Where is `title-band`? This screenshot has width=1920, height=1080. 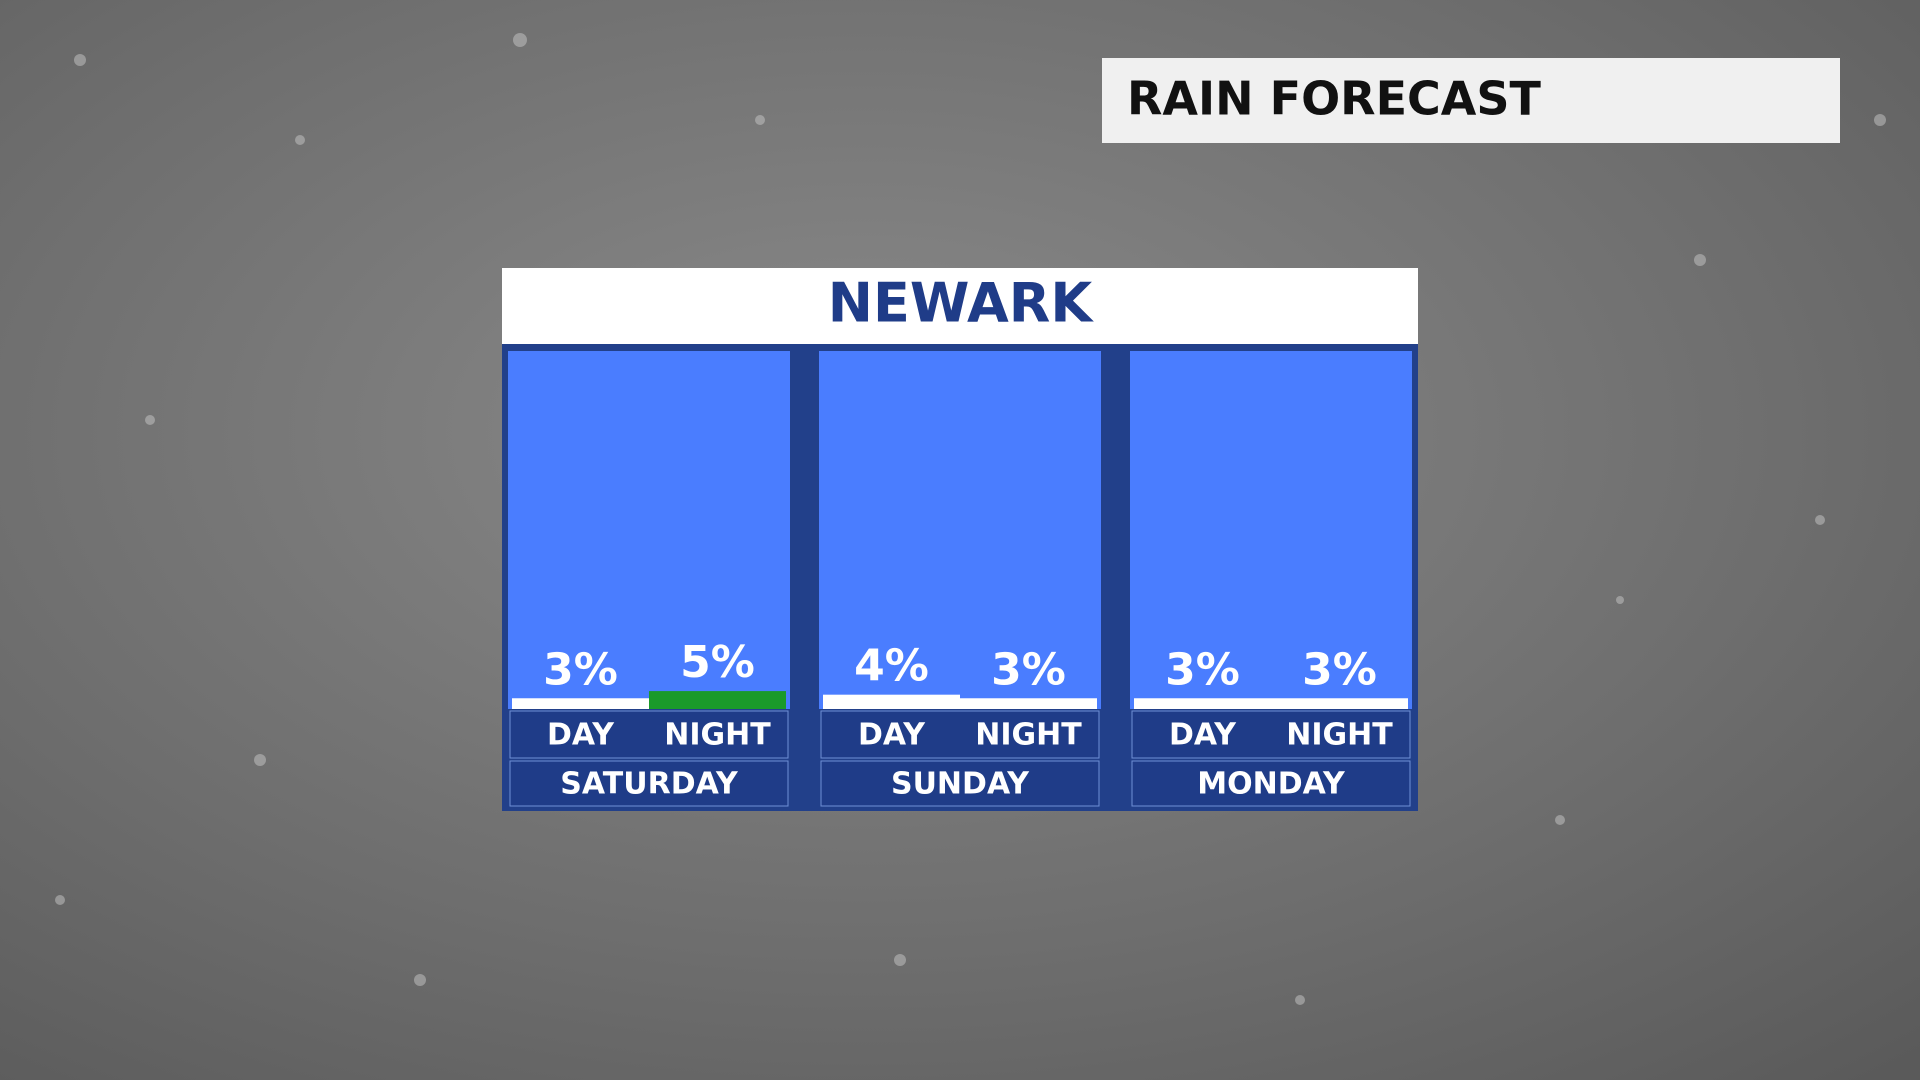 title-band is located at coordinates (960, 306).